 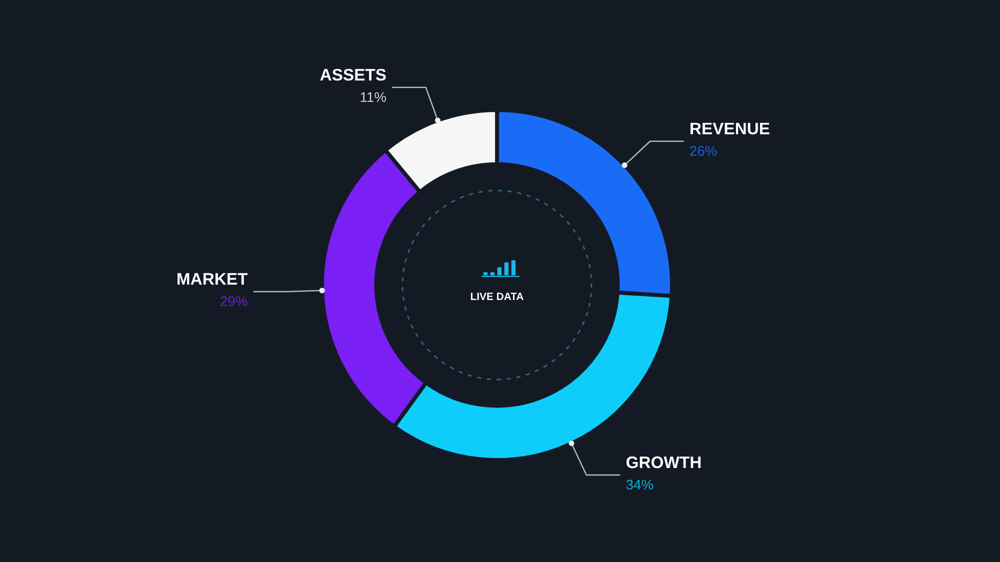 I want to click on data-label: 26%, so click(x=703, y=151).